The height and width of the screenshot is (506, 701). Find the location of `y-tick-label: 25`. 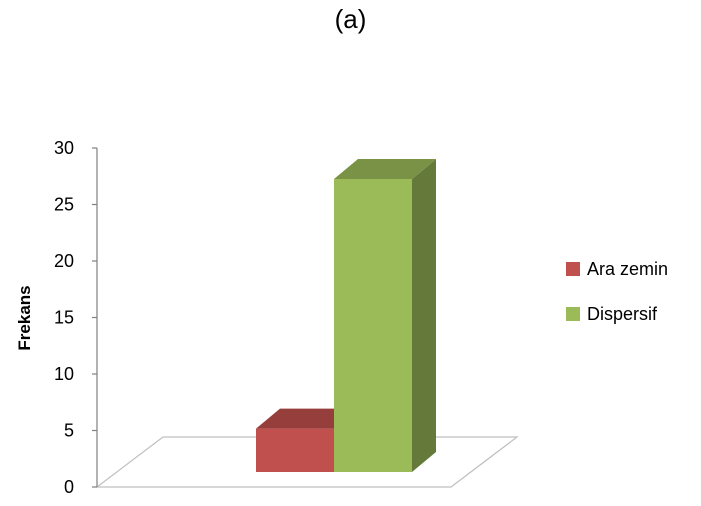

y-tick-label: 25 is located at coordinates (64, 205).